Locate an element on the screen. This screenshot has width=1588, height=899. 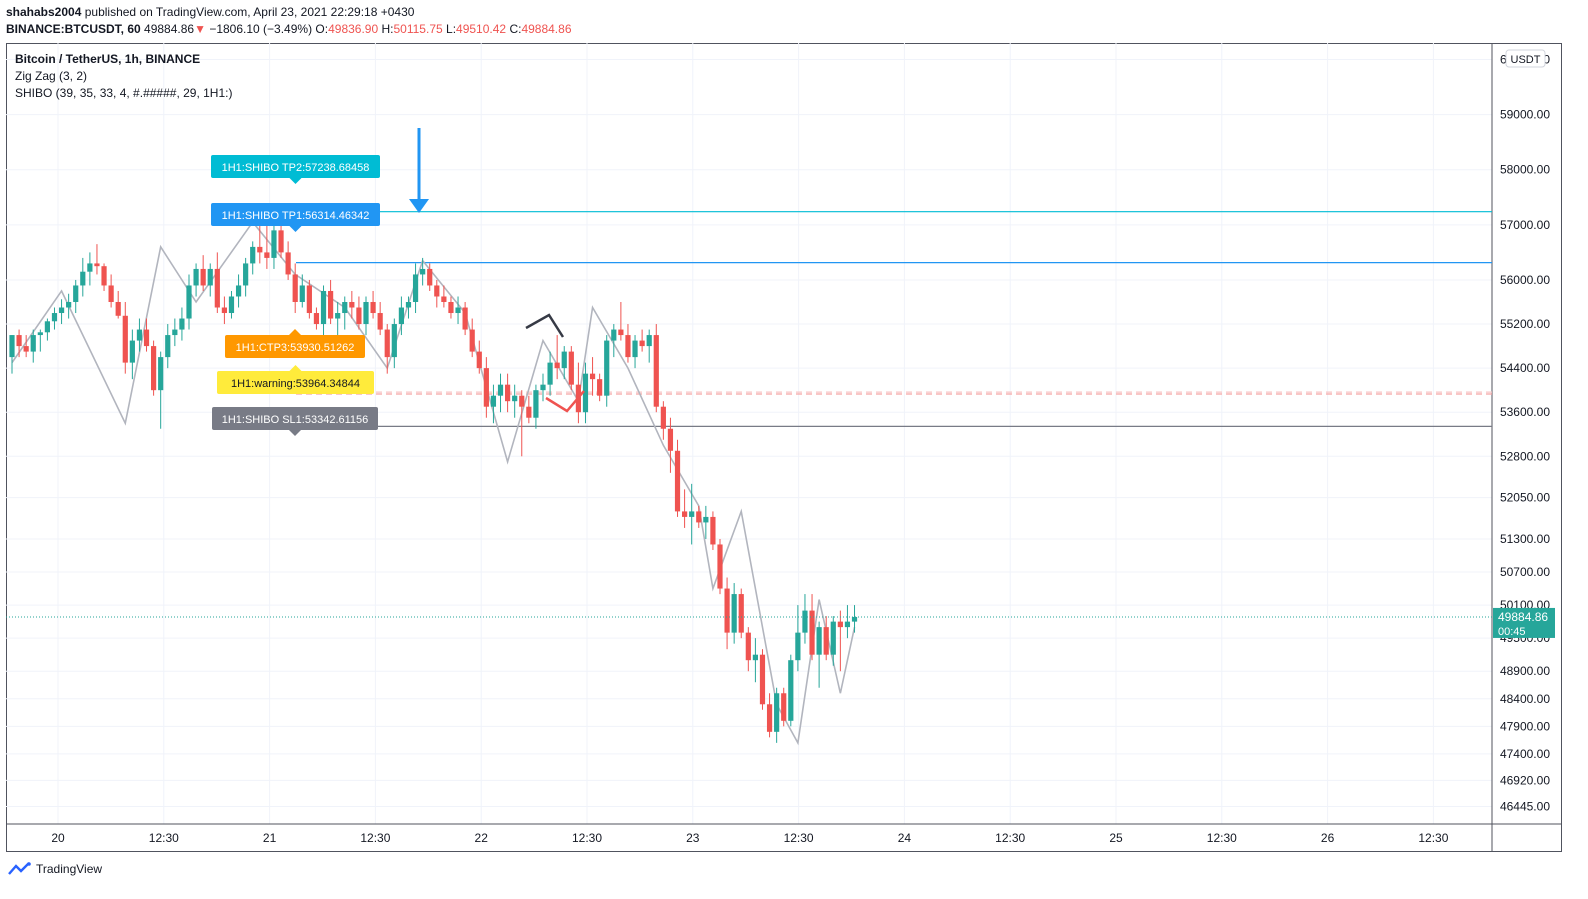
last-price-bg is located at coordinates (1524, 622).